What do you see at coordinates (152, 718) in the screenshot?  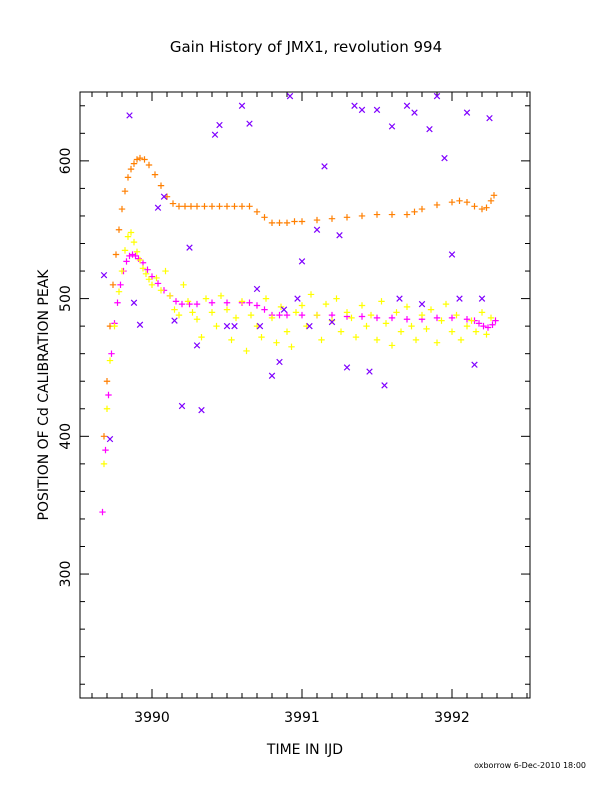 I see `x-tick-label: 3990` at bounding box center [152, 718].